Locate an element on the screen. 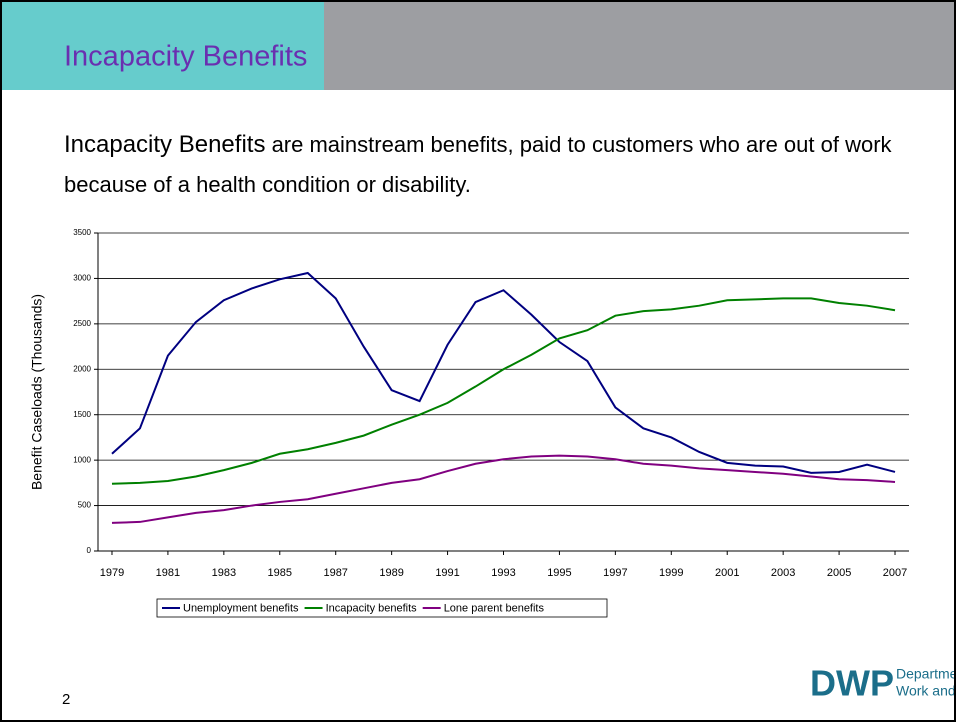 The image size is (956, 722). x-tick-label: 1979 is located at coordinates (112, 573).